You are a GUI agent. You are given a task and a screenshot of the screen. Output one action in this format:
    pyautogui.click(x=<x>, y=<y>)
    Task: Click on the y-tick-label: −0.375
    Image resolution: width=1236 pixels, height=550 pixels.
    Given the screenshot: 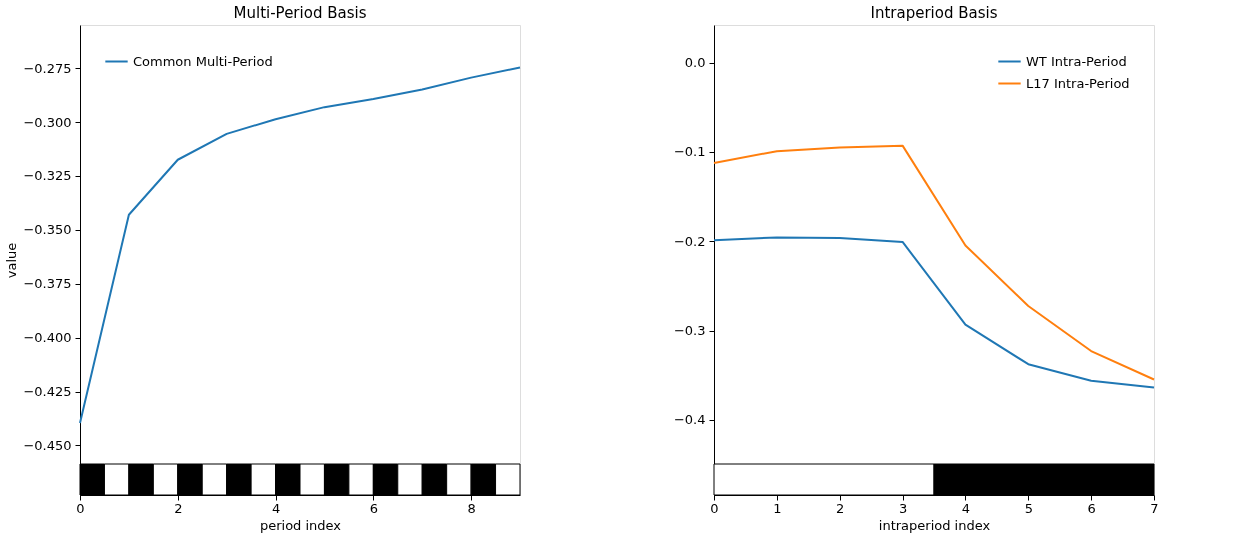 What is the action you would take?
    pyautogui.click(x=47, y=284)
    